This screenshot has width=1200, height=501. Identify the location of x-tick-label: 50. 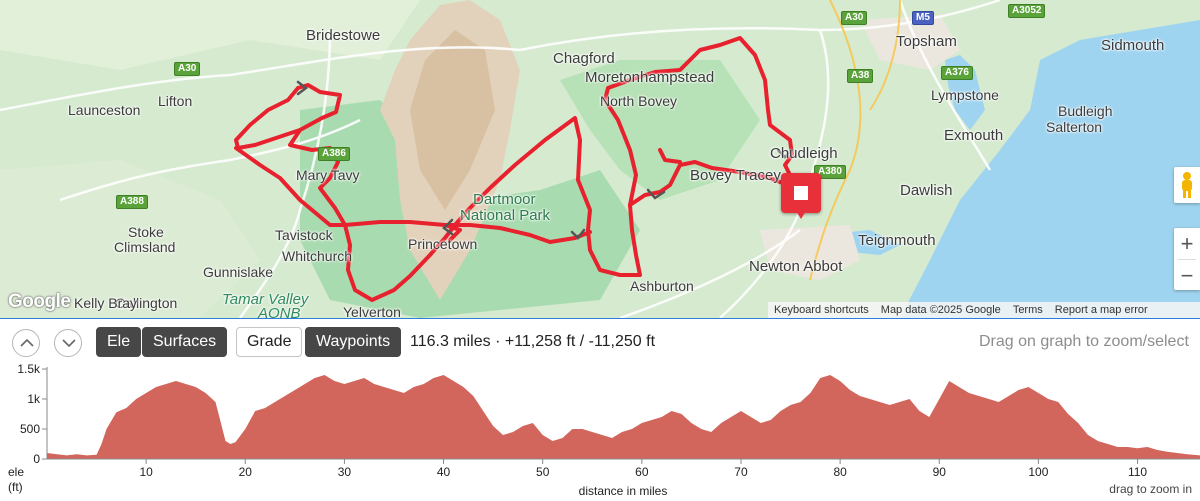
(543, 472).